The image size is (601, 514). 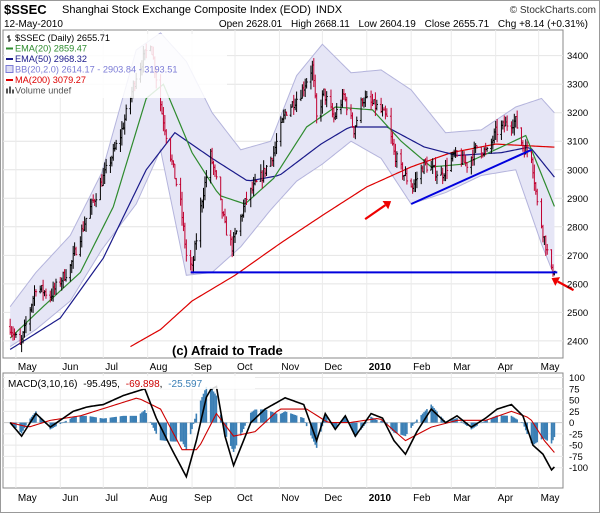 What do you see at coordinates (111, 367) in the screenshot?
I see `x-tick-label: Jul` at bounding box center [111, 367].